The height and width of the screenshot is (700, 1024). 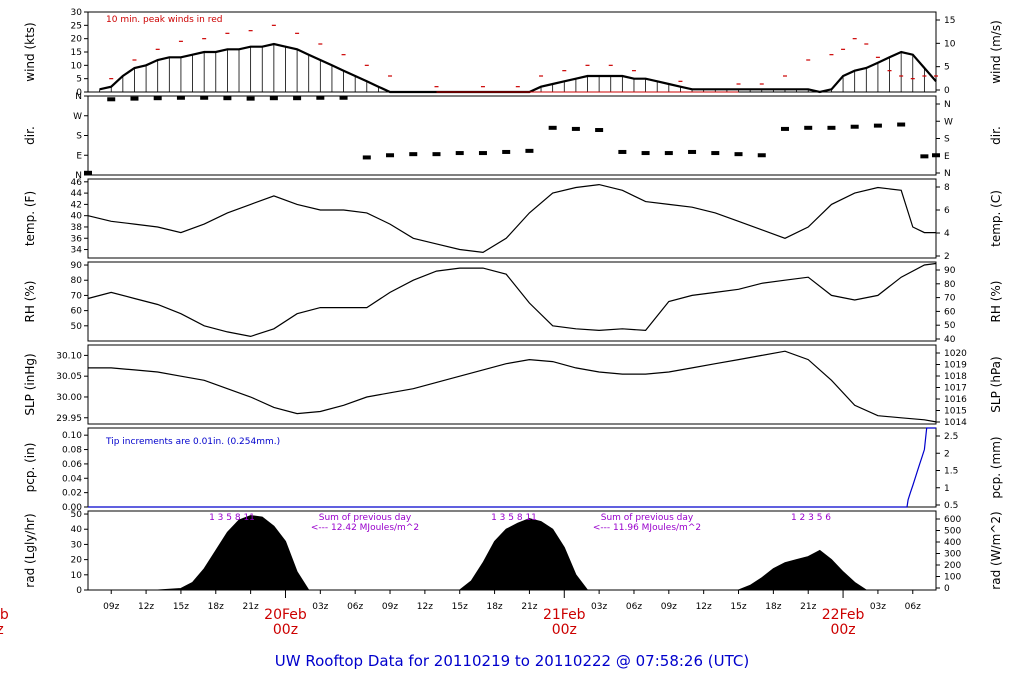 I want to click on radiation-hour-labels: 1 3 5 8 11, so click(x=514, y=518).